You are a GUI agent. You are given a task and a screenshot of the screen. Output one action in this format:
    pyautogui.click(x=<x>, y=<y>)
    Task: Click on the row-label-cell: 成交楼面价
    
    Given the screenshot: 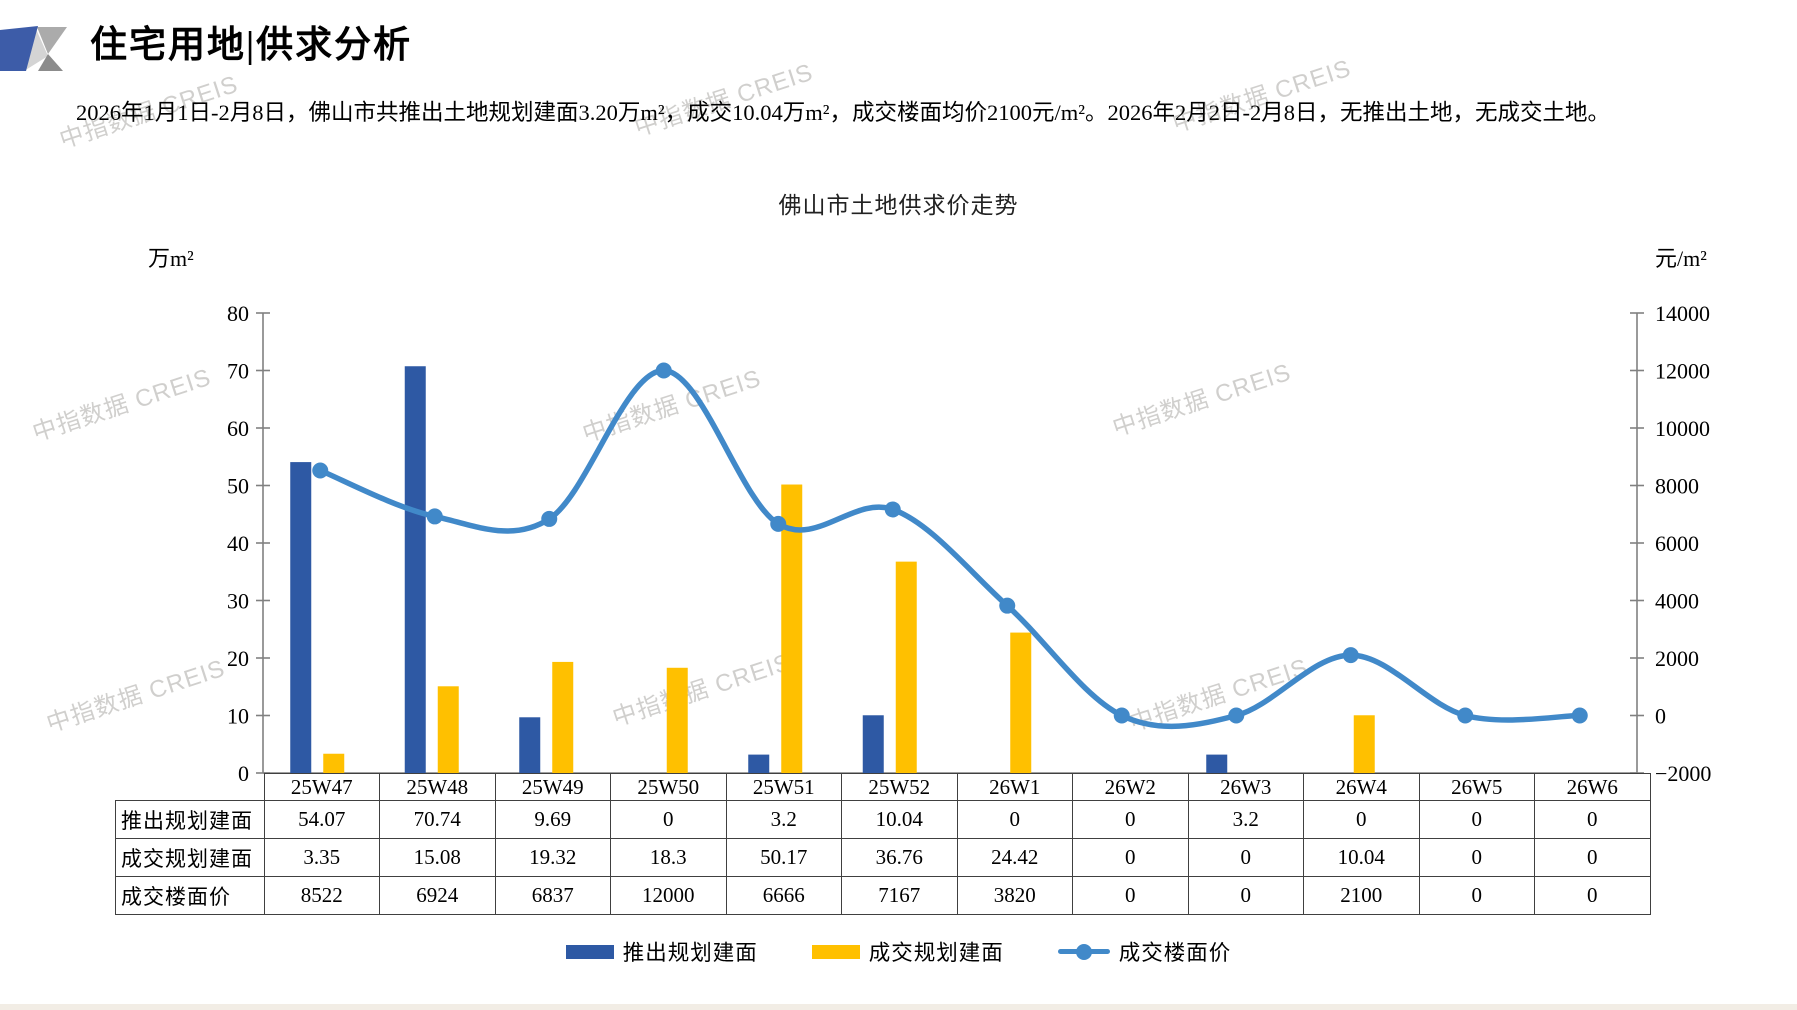 What is the action you would take?
    pyautogui.click(x=190, y=895)
    